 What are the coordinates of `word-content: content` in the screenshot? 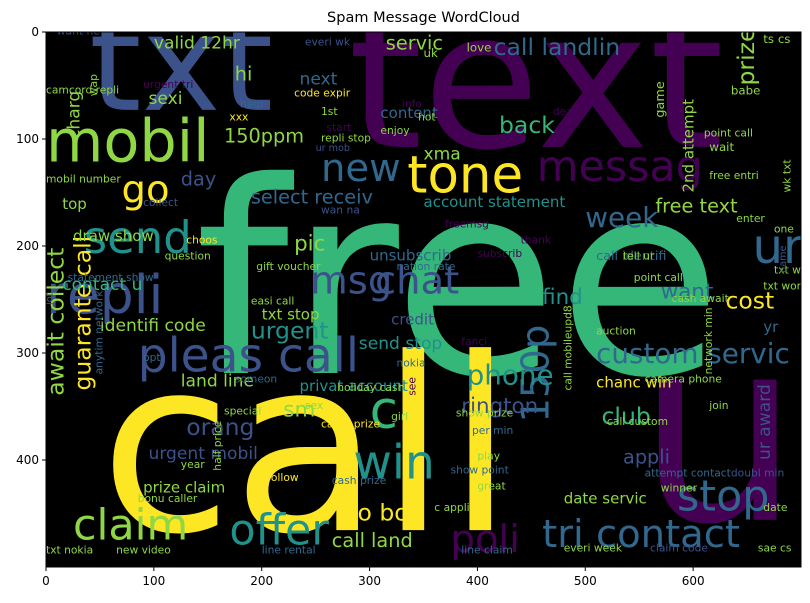 It's located at (409, 113).